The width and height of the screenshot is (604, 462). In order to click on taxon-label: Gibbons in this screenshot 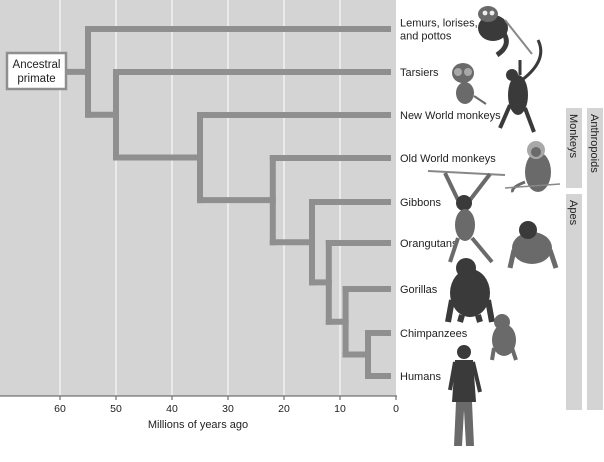, I will do `click(420, 203)`.